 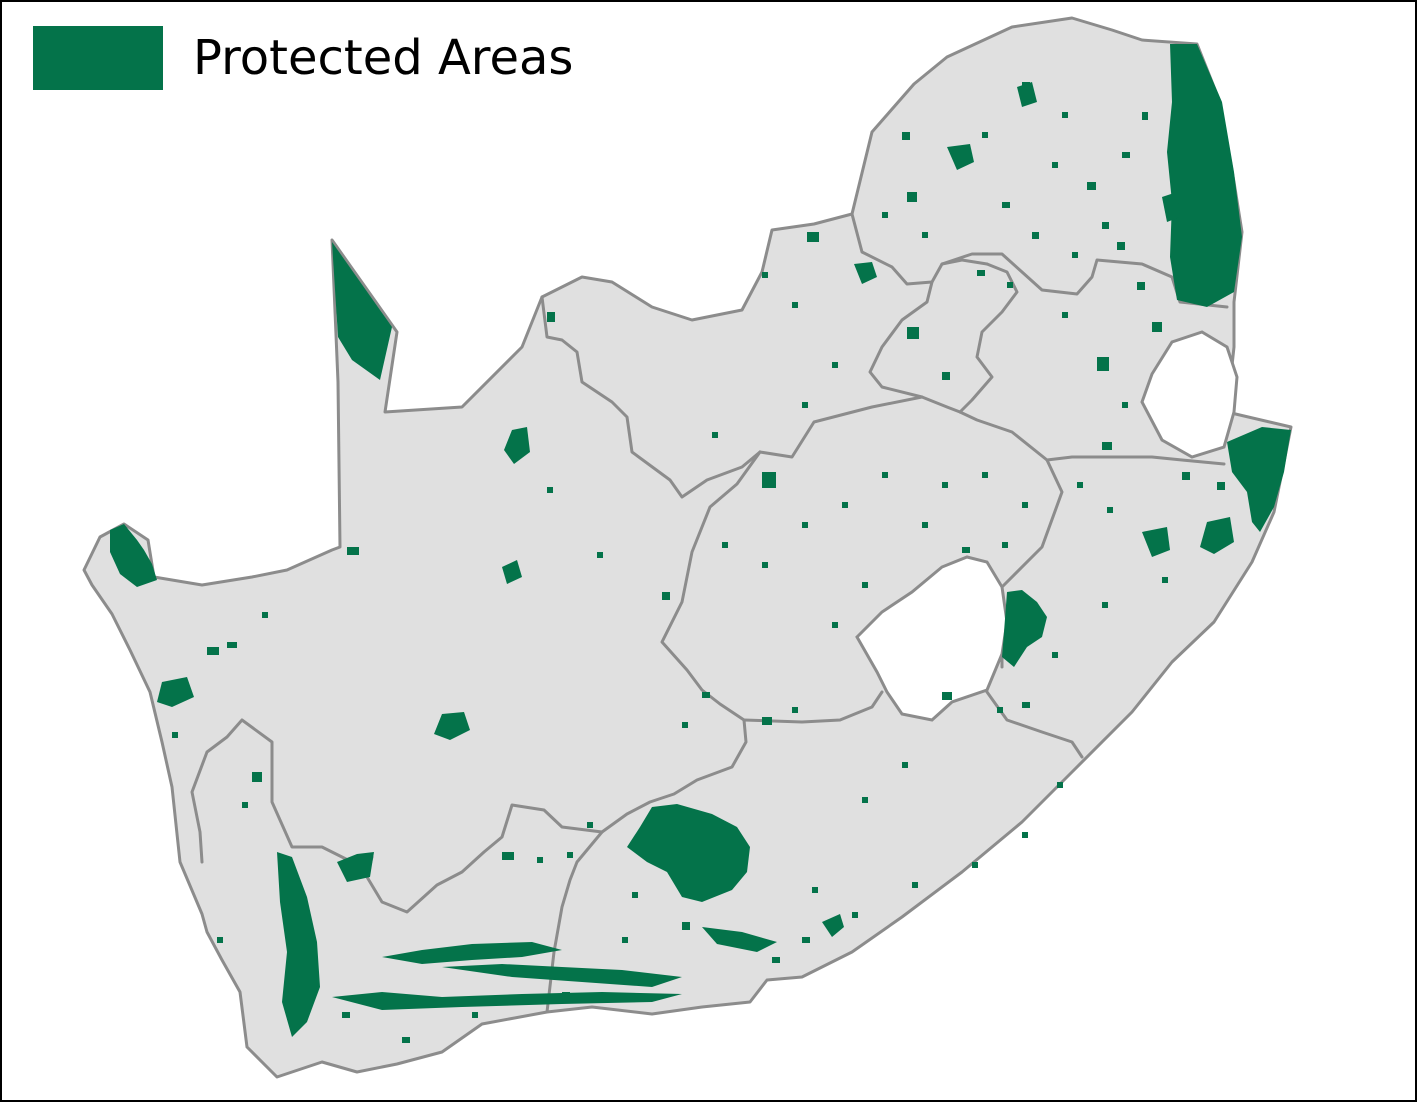 What do you see at coordinates (1259, 479) in the screenshot?
I see `protected-area-isimangaliso` at bounding box center [1259, 479].